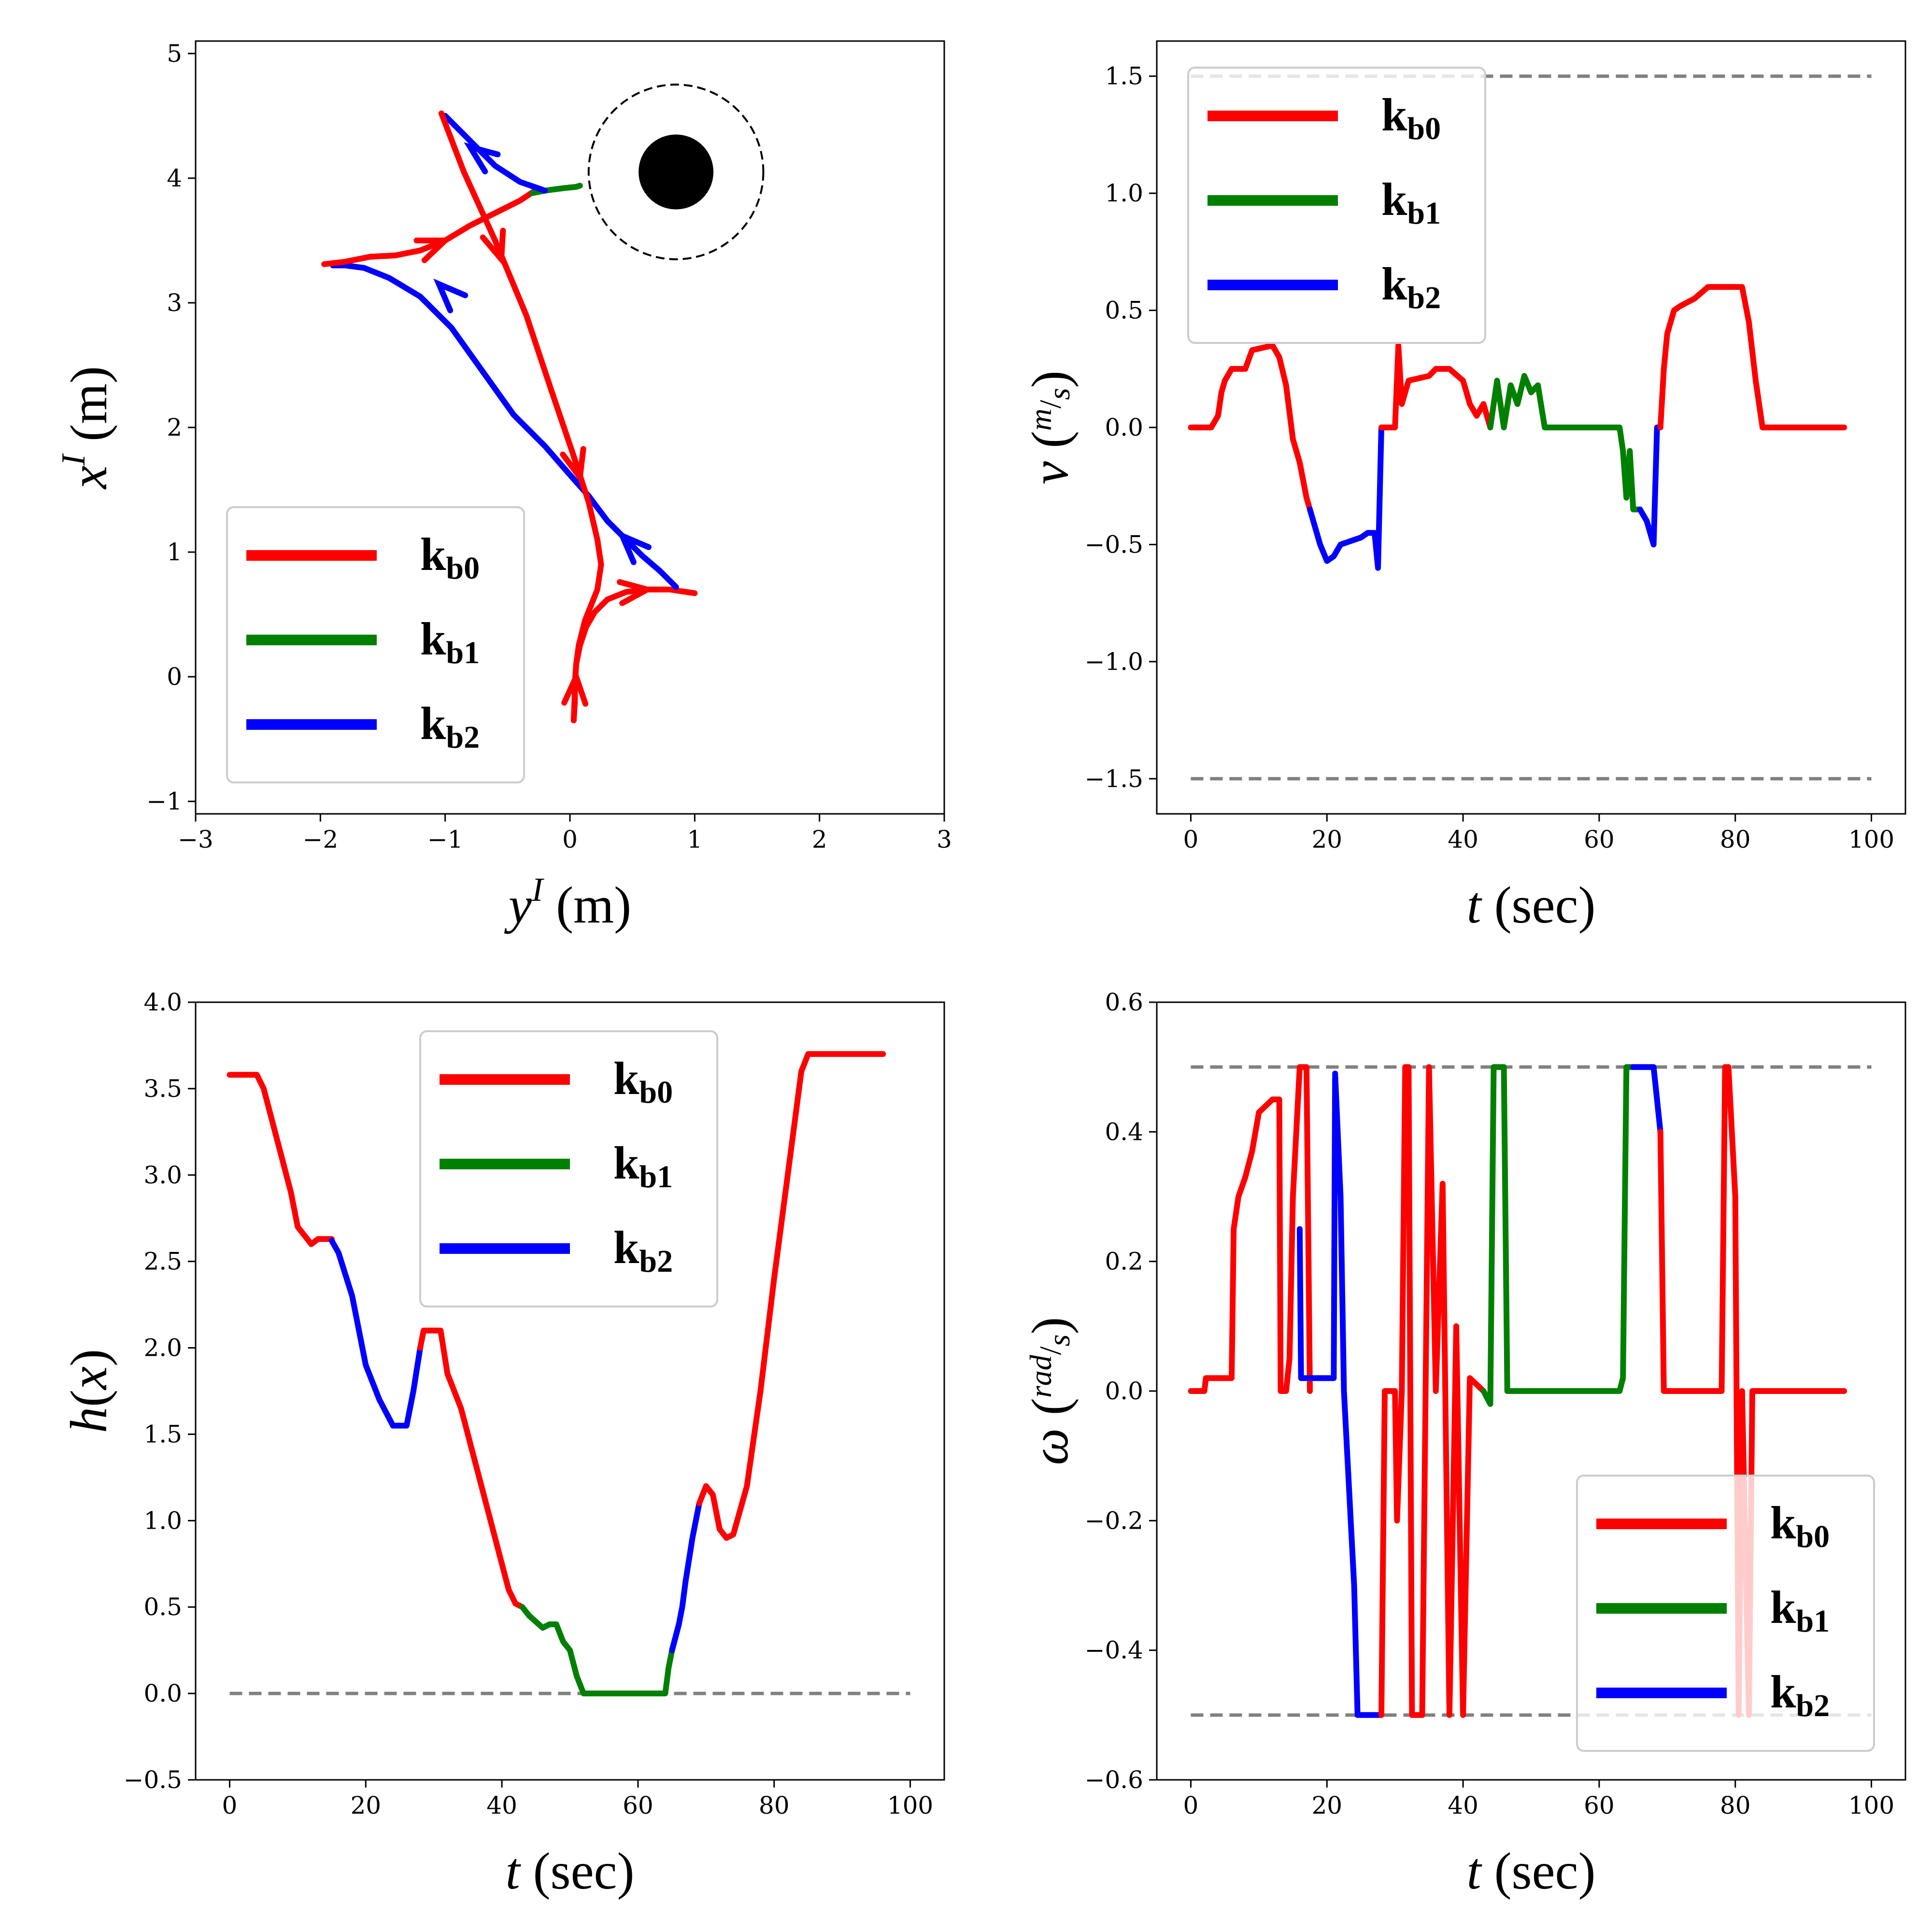 The height and width of the screenshot is (1932, 1932). Describe the element at coordinates (320, 839) in the screenshot. I see `x-tick-label: −2` at that location.